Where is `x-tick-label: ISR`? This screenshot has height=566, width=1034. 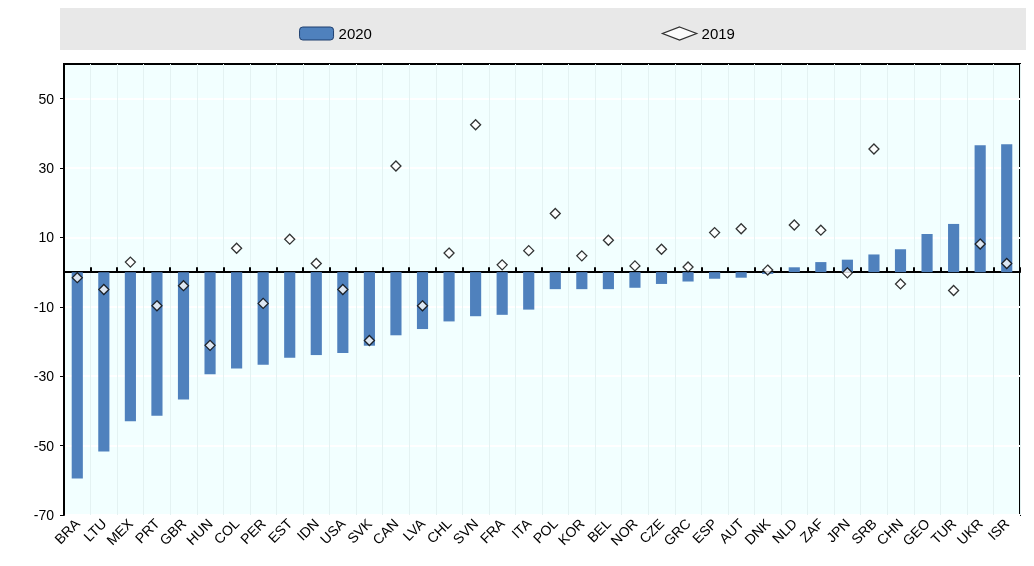
x-tick-label: ISR is located at coordinates (998, 529).